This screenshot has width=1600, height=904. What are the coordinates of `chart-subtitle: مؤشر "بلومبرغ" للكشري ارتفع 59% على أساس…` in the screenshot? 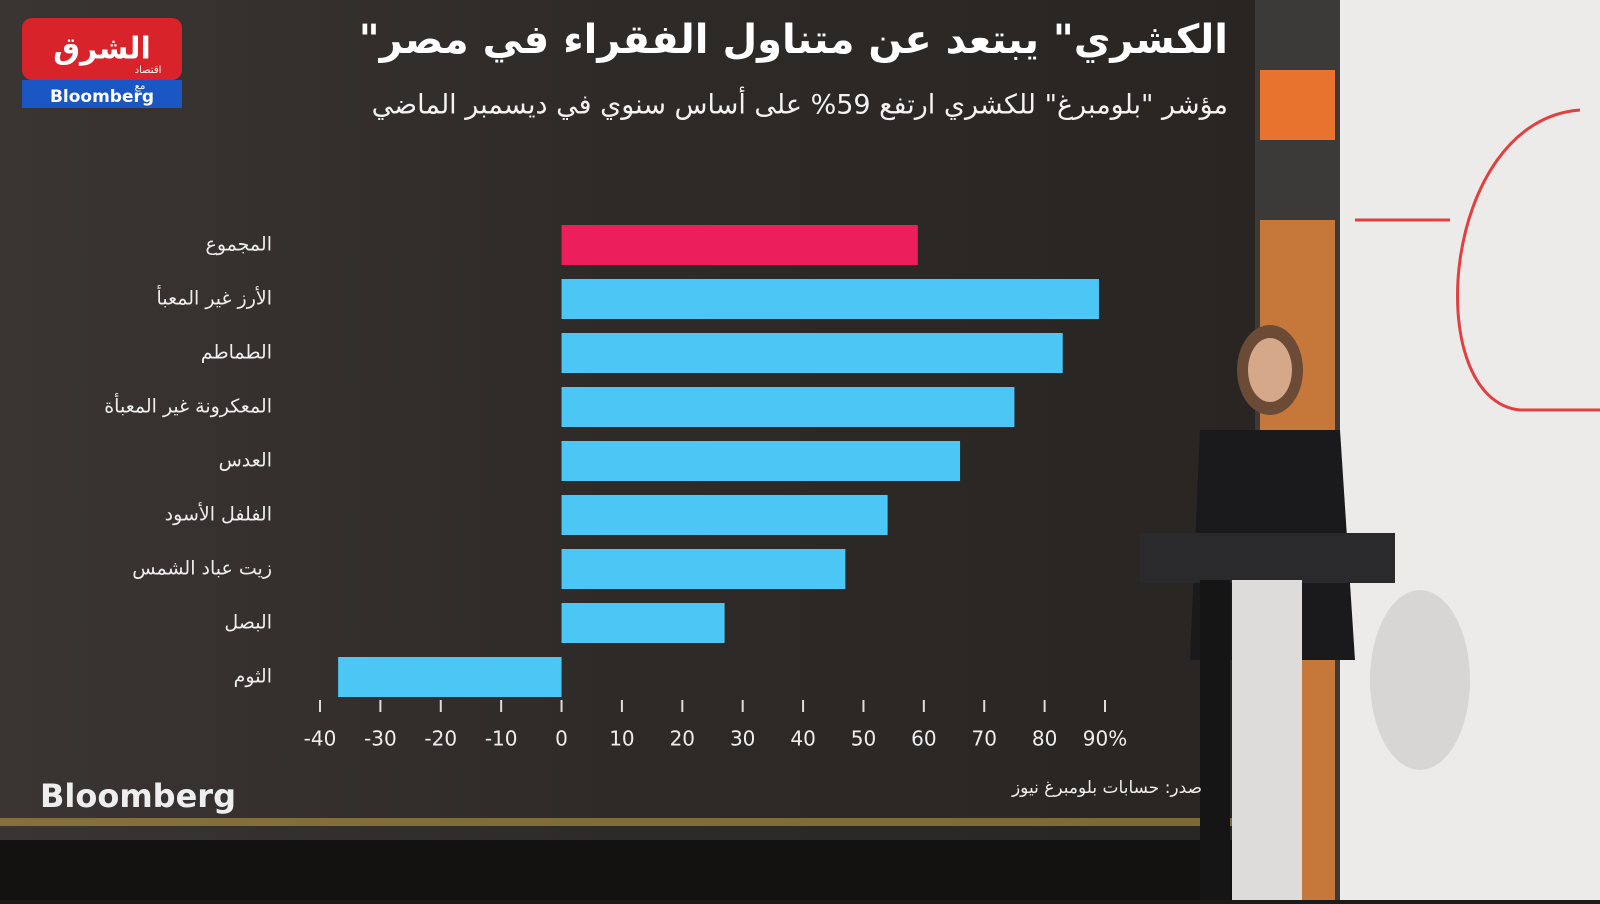 It's located at (800, 103).